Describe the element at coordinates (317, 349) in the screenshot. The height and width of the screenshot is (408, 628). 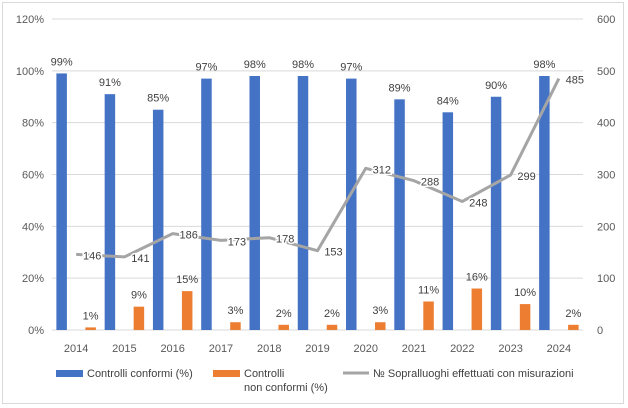
I see `x-tick-label: 2019` at that location.